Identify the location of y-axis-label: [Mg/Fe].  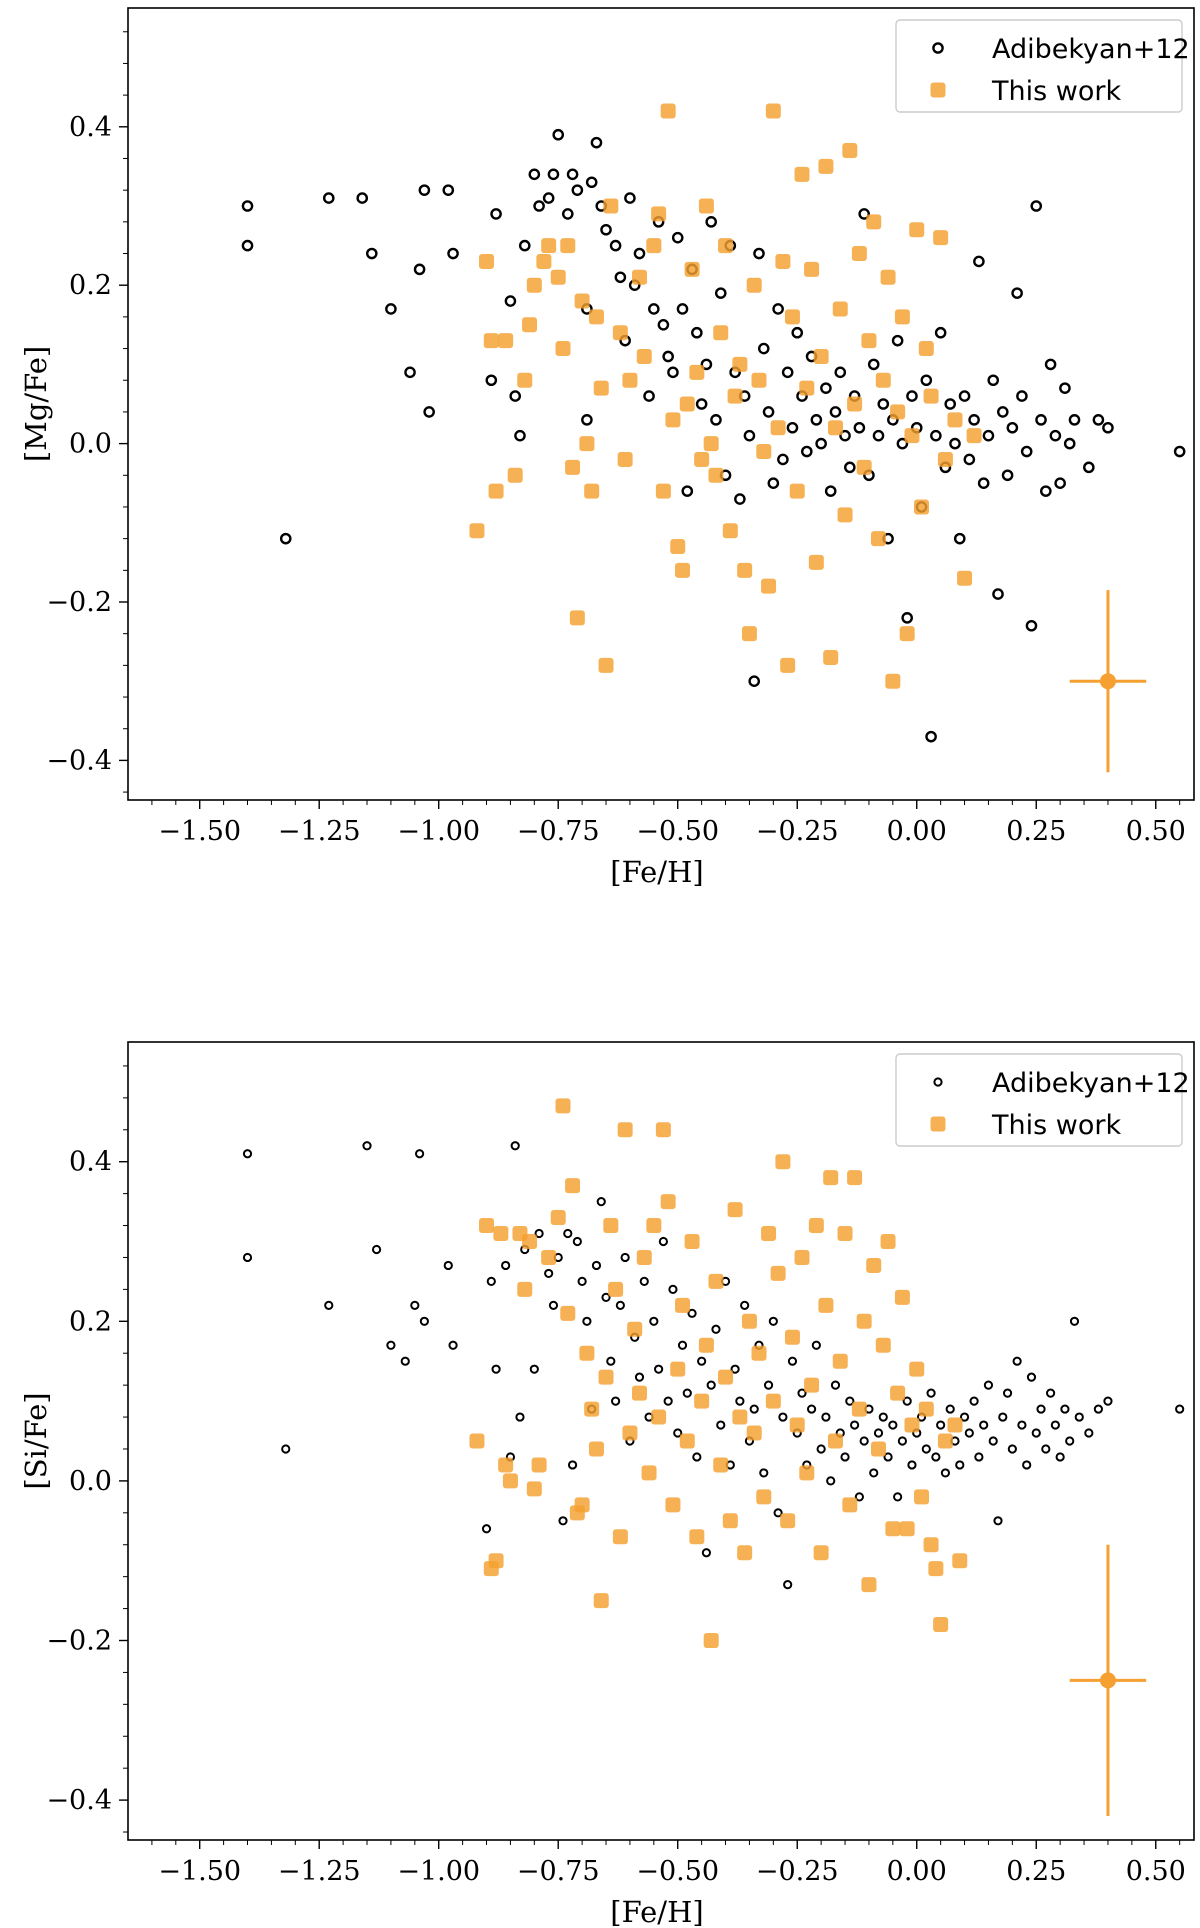
(36, 404).